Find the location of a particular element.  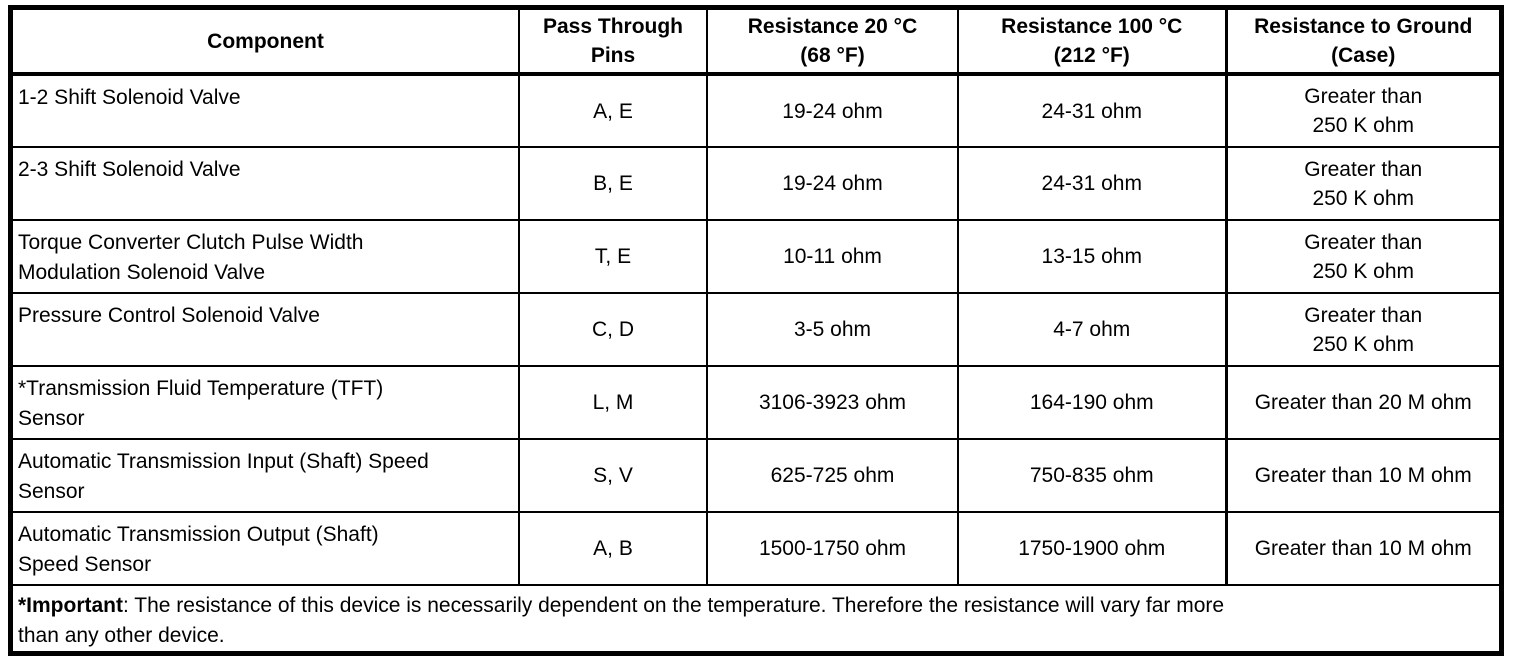

cell-component: 2-3 Shift Solenoid Valve is located at coordinates (266, 183).